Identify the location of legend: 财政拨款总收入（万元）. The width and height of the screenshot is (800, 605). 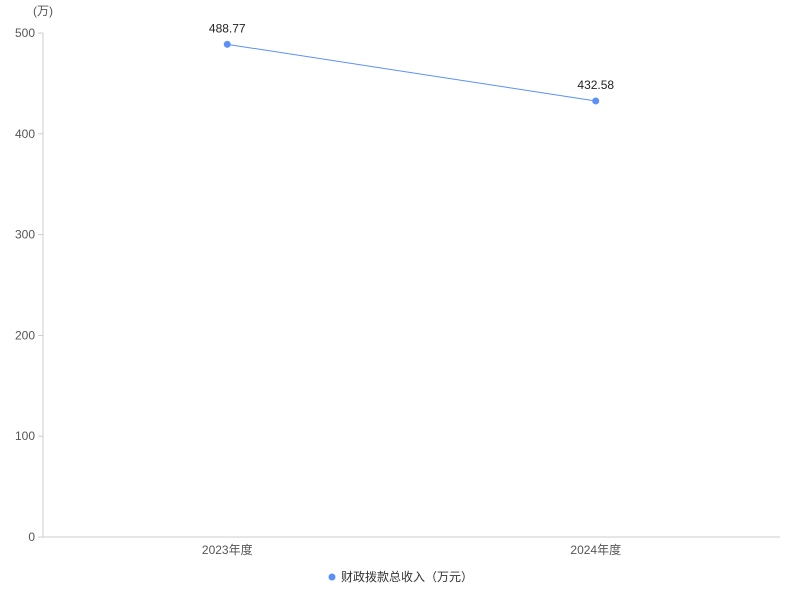
(401, 577).